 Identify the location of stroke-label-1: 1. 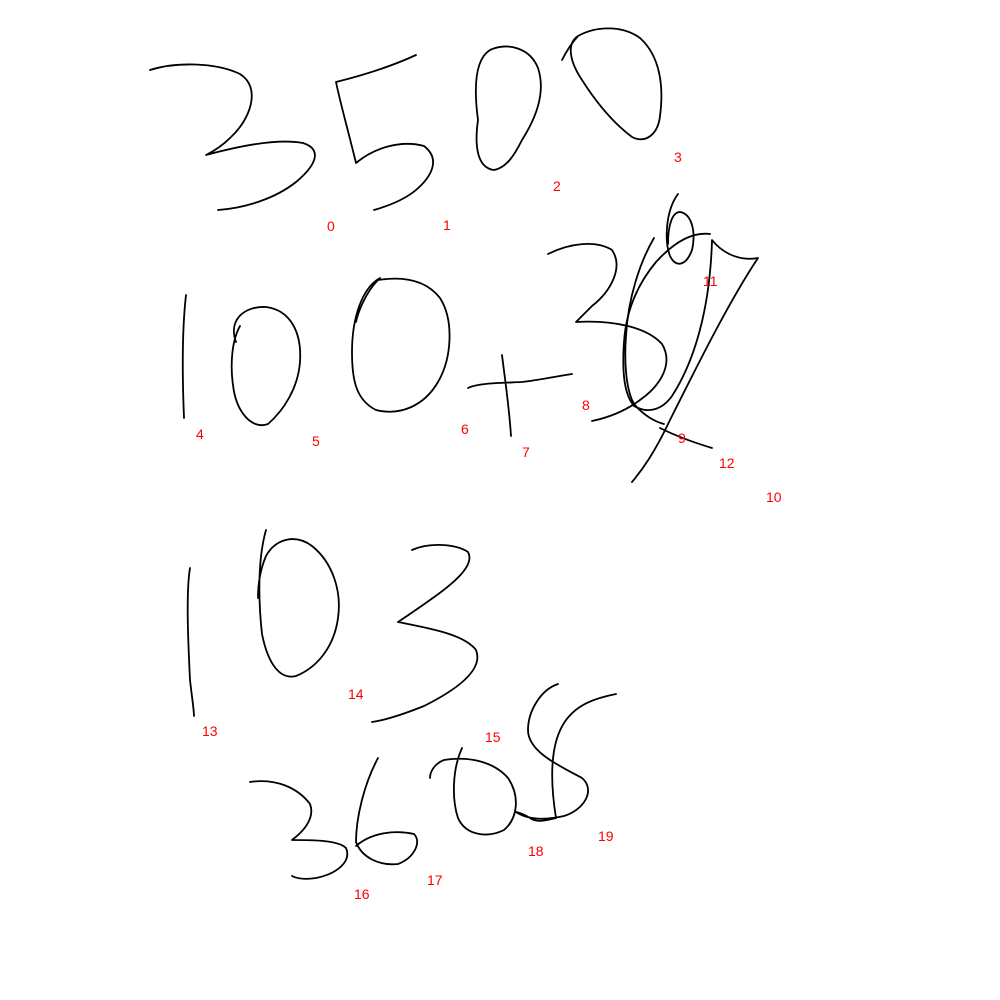
(447, 225).